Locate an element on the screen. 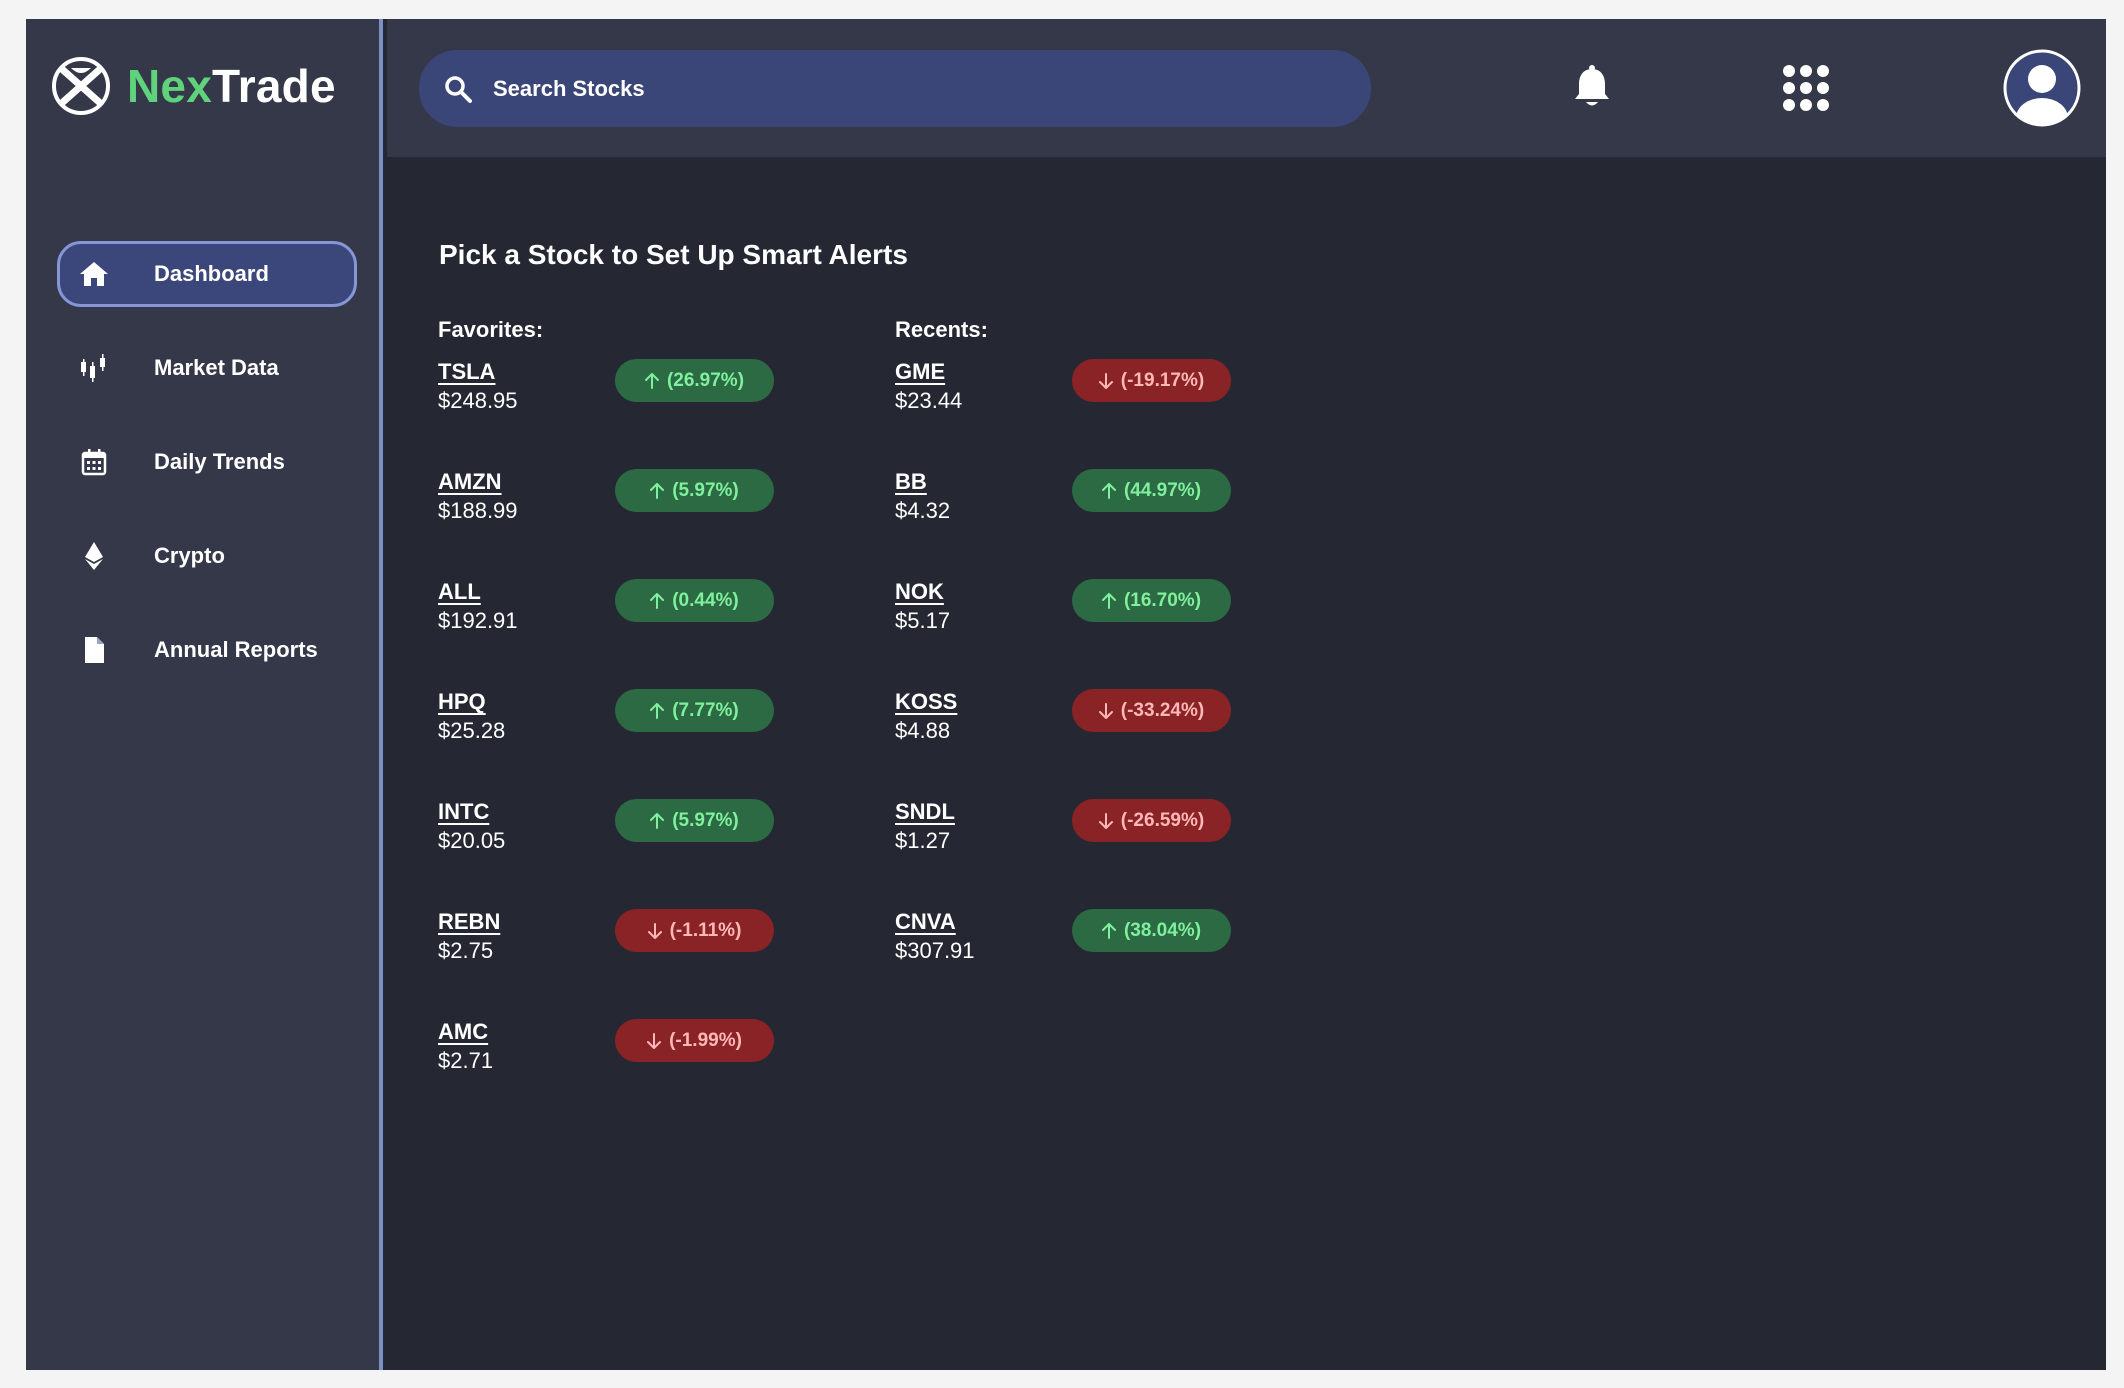 Image resolution: width=2124 pixels, height=1388 pixels. stock-ticker-link: SNDL is located at coordinates (925, 811).